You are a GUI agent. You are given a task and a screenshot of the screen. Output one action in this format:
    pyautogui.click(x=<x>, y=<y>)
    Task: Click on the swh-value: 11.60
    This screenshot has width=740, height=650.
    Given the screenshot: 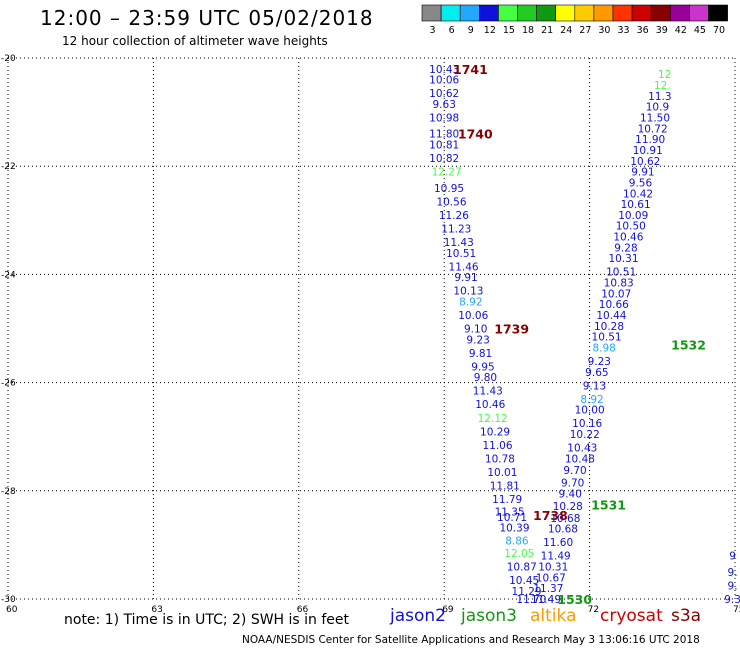 What is the action you would take?
    pyautogui.click(x=558, y=543)
    